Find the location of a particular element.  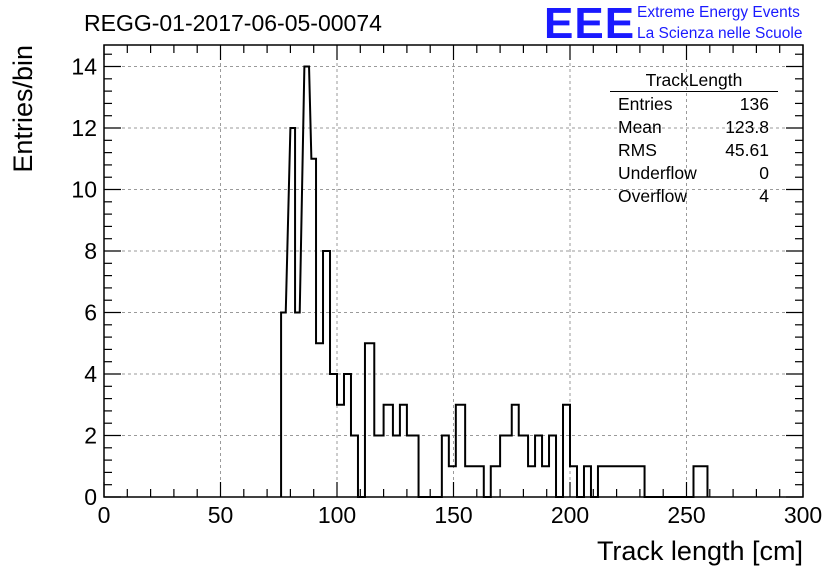

logo-line-2: La Scienza nelle Scuole is located at coordinates (720, 33).